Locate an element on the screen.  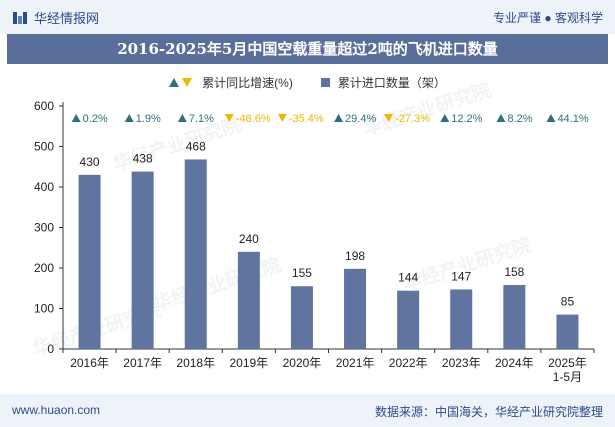
growth-label: 12.2% is located at coordinates (466, 119).